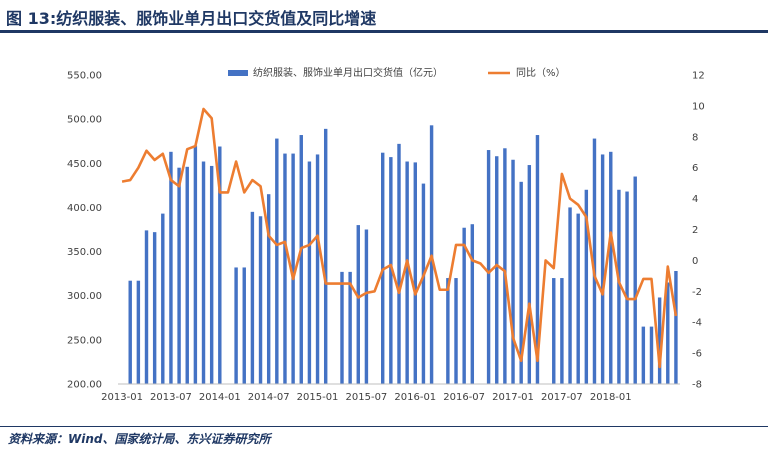 Image resolution: width=768 pixels, height=458 pixels. Describe the element at coordinates (698, 76) in the screenshot. I see `y2-axis-tick: 12` at that location.